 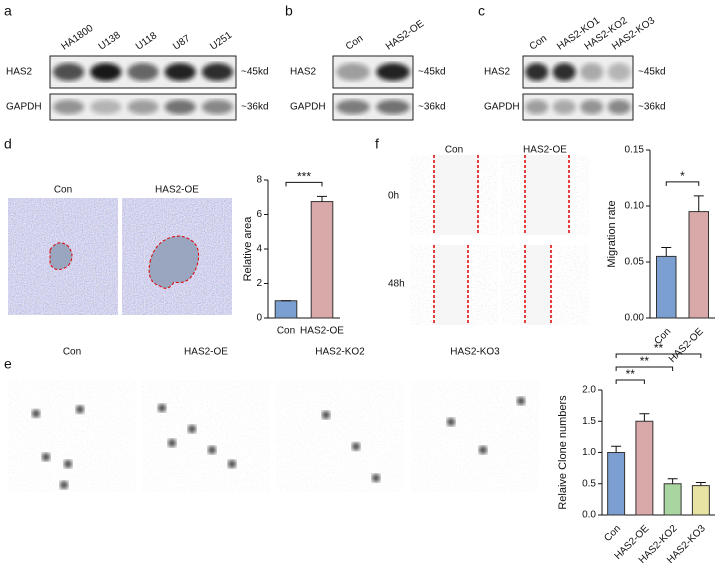 What do you see at coordinates (631, 374) in the screenshot?
I see `significance: **` at bounding box center [631, 374].